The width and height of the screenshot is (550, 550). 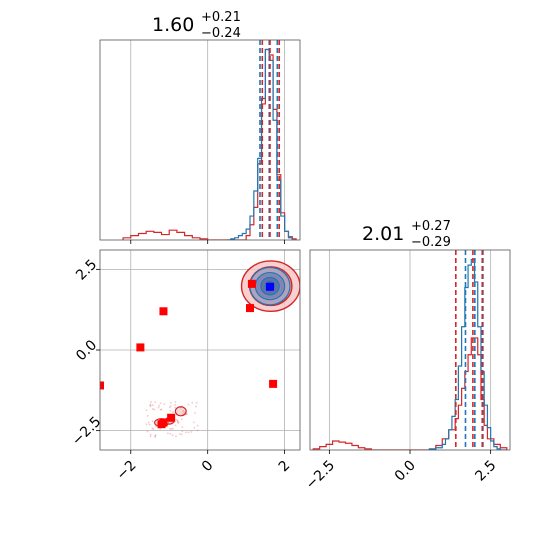 What do you see at coordinates (406, 234) in the screenshot?
I see `title-param1: 2.01 +0.27 −0.29` at bounding box center [406, 234].